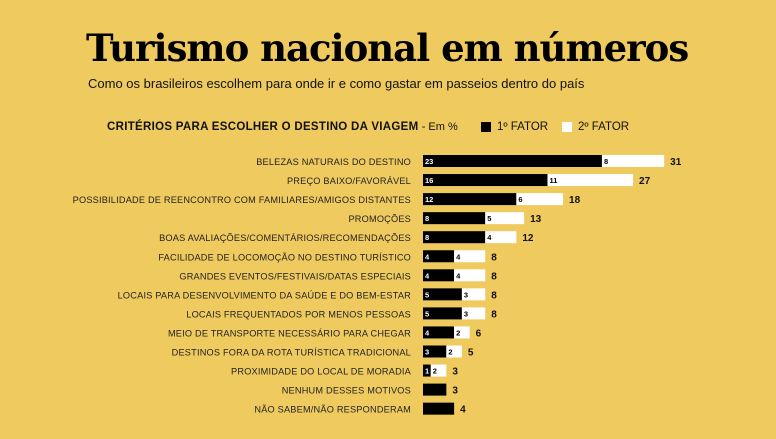 Image resolution: width=776 pixels, height=439 pixels. Describe the element at coordinates (429, 199) in the screenshot. I see `bar-label-first: 12` at that location.